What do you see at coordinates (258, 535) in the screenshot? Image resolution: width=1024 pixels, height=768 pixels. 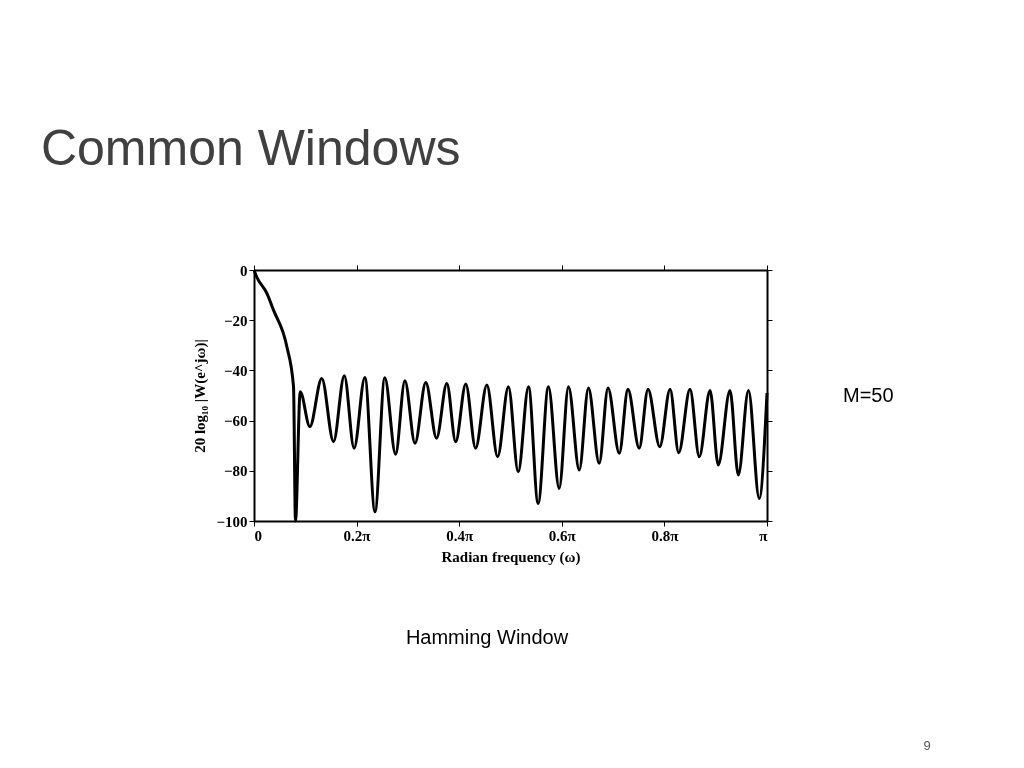 I see `x-tick-label: 0` at bounding box center [258, 535].